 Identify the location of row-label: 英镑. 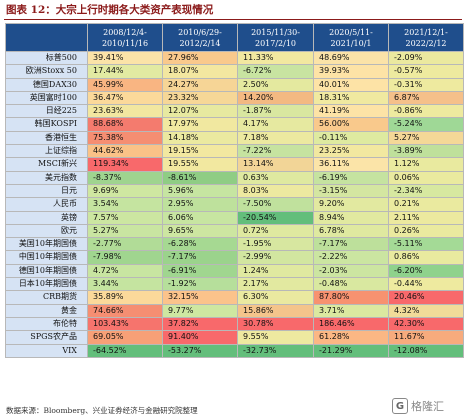
(46, 217).